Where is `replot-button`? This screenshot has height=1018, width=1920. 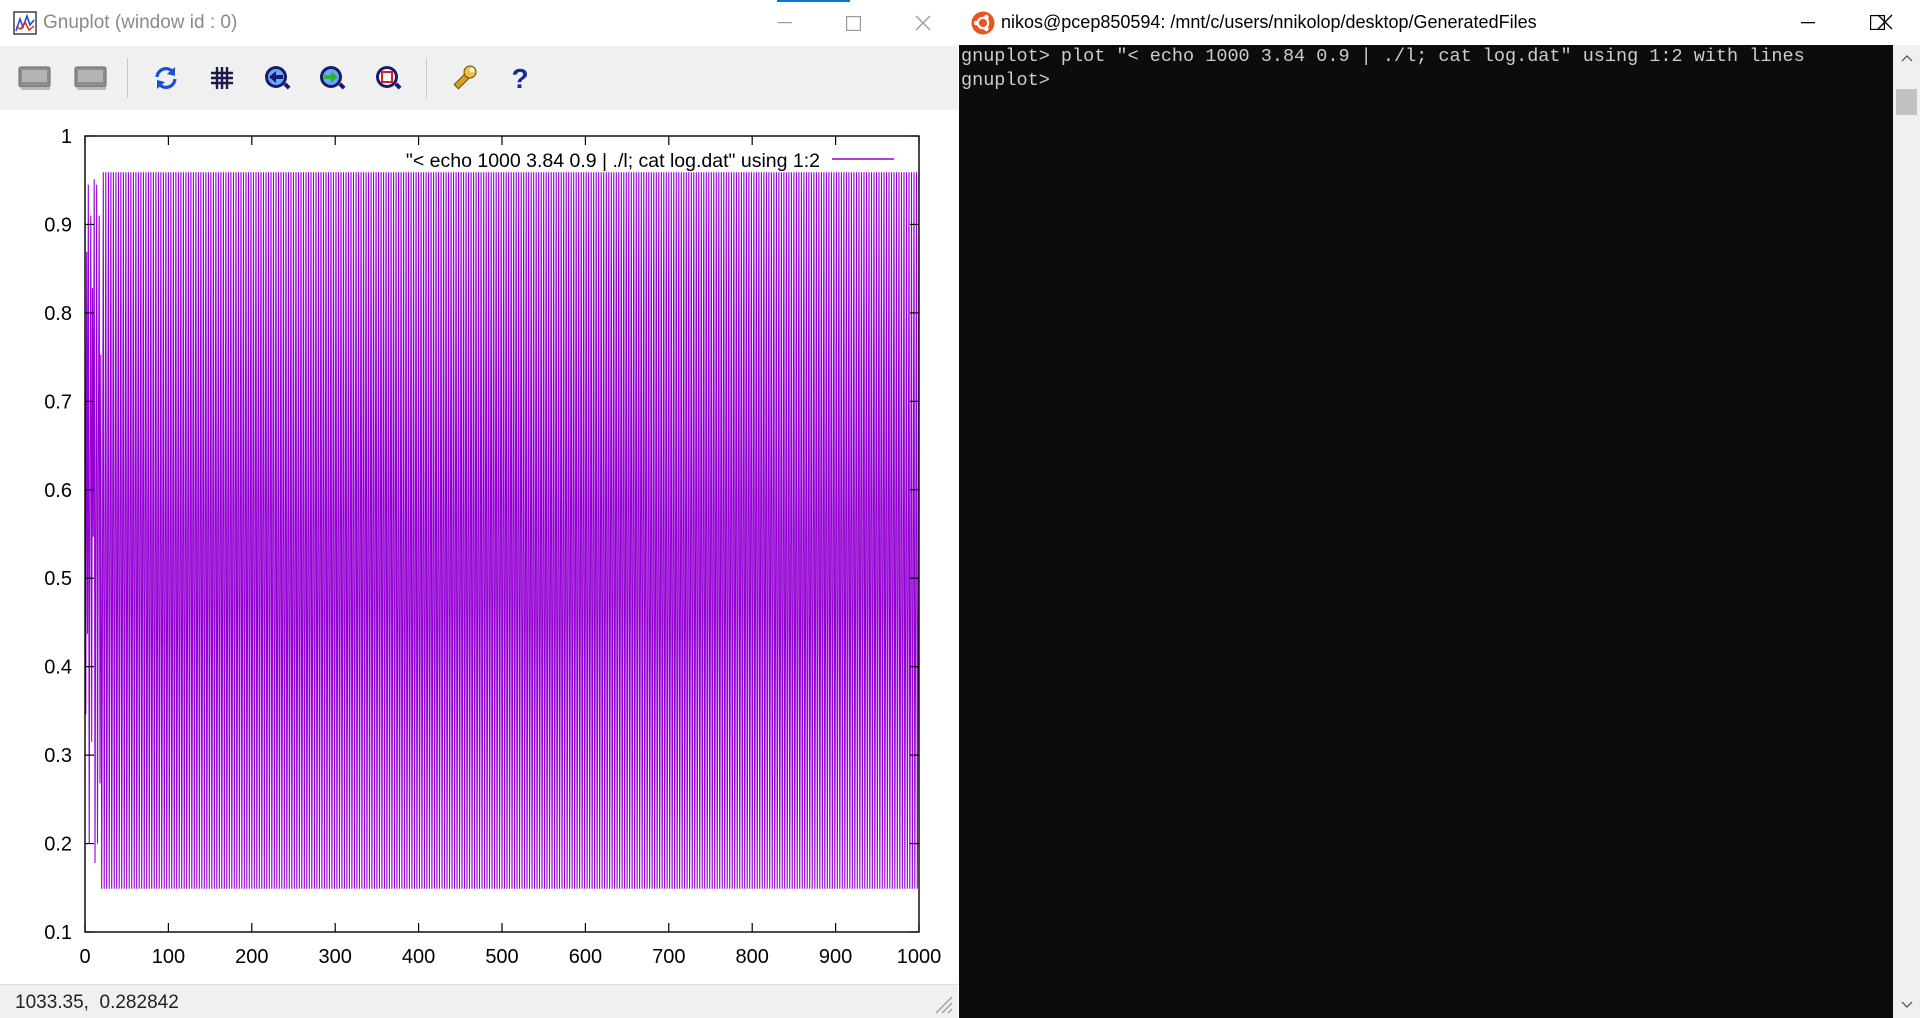
replot-button is located at coordinates (166, 78).